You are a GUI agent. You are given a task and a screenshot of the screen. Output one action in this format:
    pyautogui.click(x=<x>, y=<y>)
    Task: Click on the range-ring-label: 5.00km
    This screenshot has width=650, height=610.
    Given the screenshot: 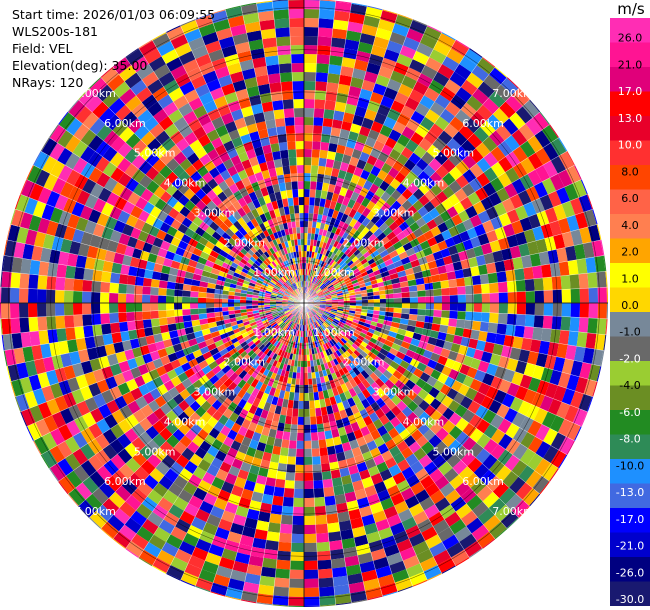 What is the action you would take?
    pyautogui.click(x=155, y=451)
    